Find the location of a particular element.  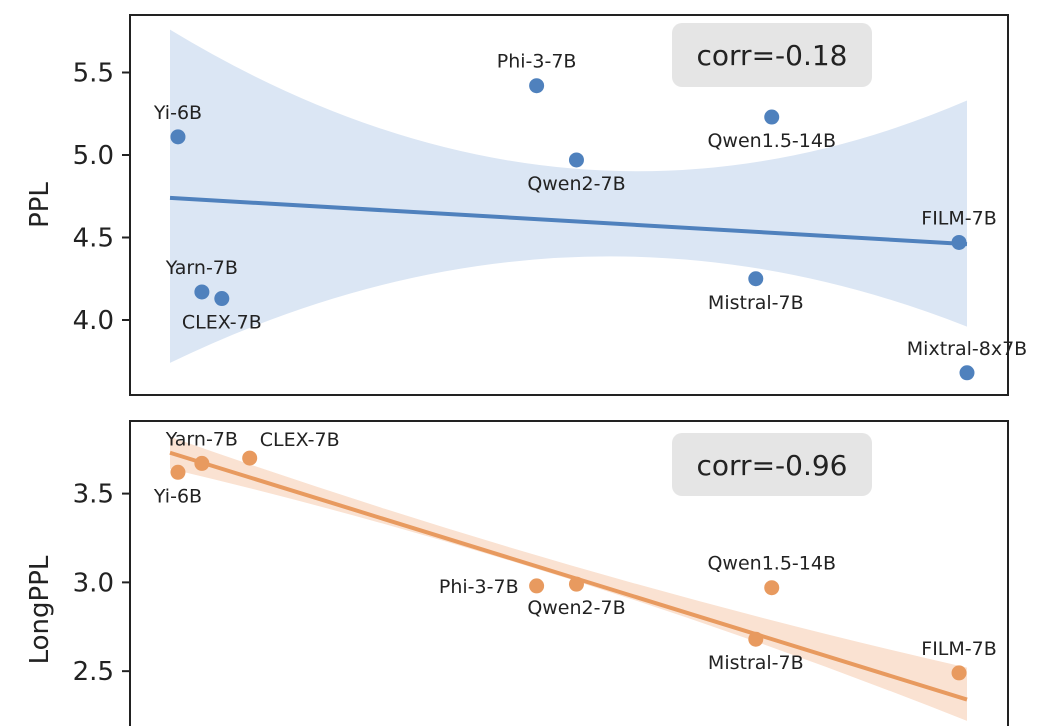

y-tick-label: 5.5 is located at coordinates (93, 74).